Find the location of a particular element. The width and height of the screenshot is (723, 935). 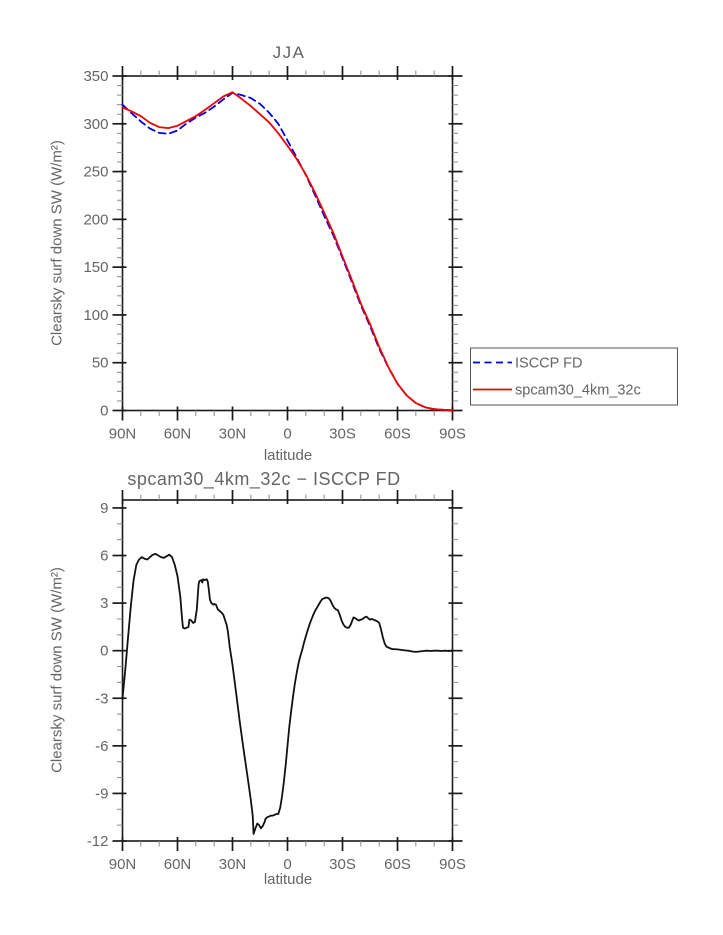

y-tick-label: 250 is located at coordinates (95, 172).